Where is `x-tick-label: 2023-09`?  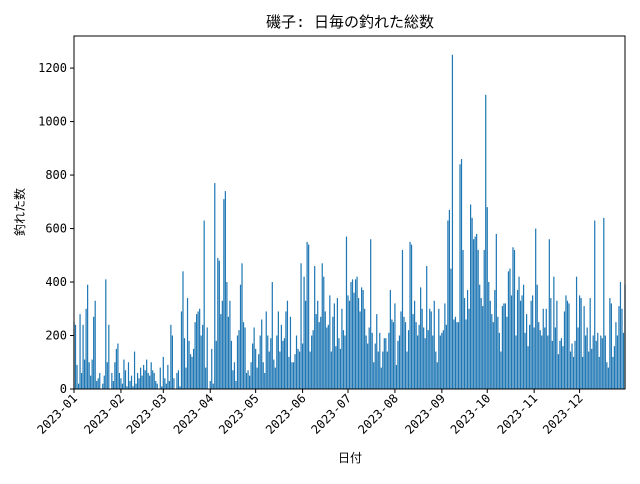
x-tick-label: 2023-09 is located at coordinates (425, 414).